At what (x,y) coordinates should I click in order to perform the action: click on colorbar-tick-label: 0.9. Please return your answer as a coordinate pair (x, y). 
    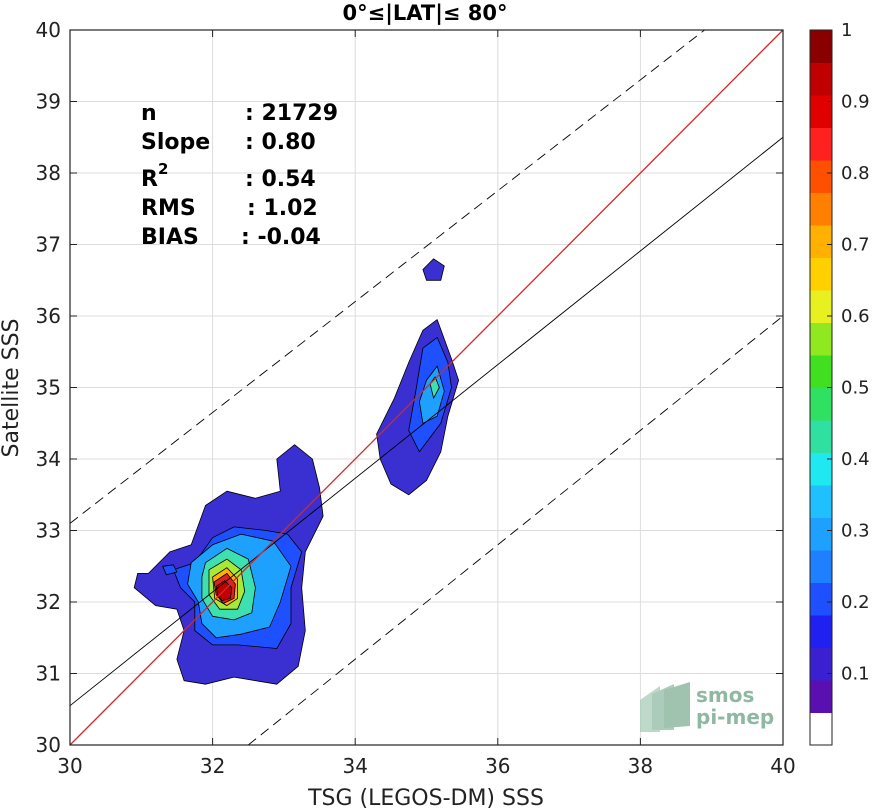
    Looking at the image, I should click on (855, 102).